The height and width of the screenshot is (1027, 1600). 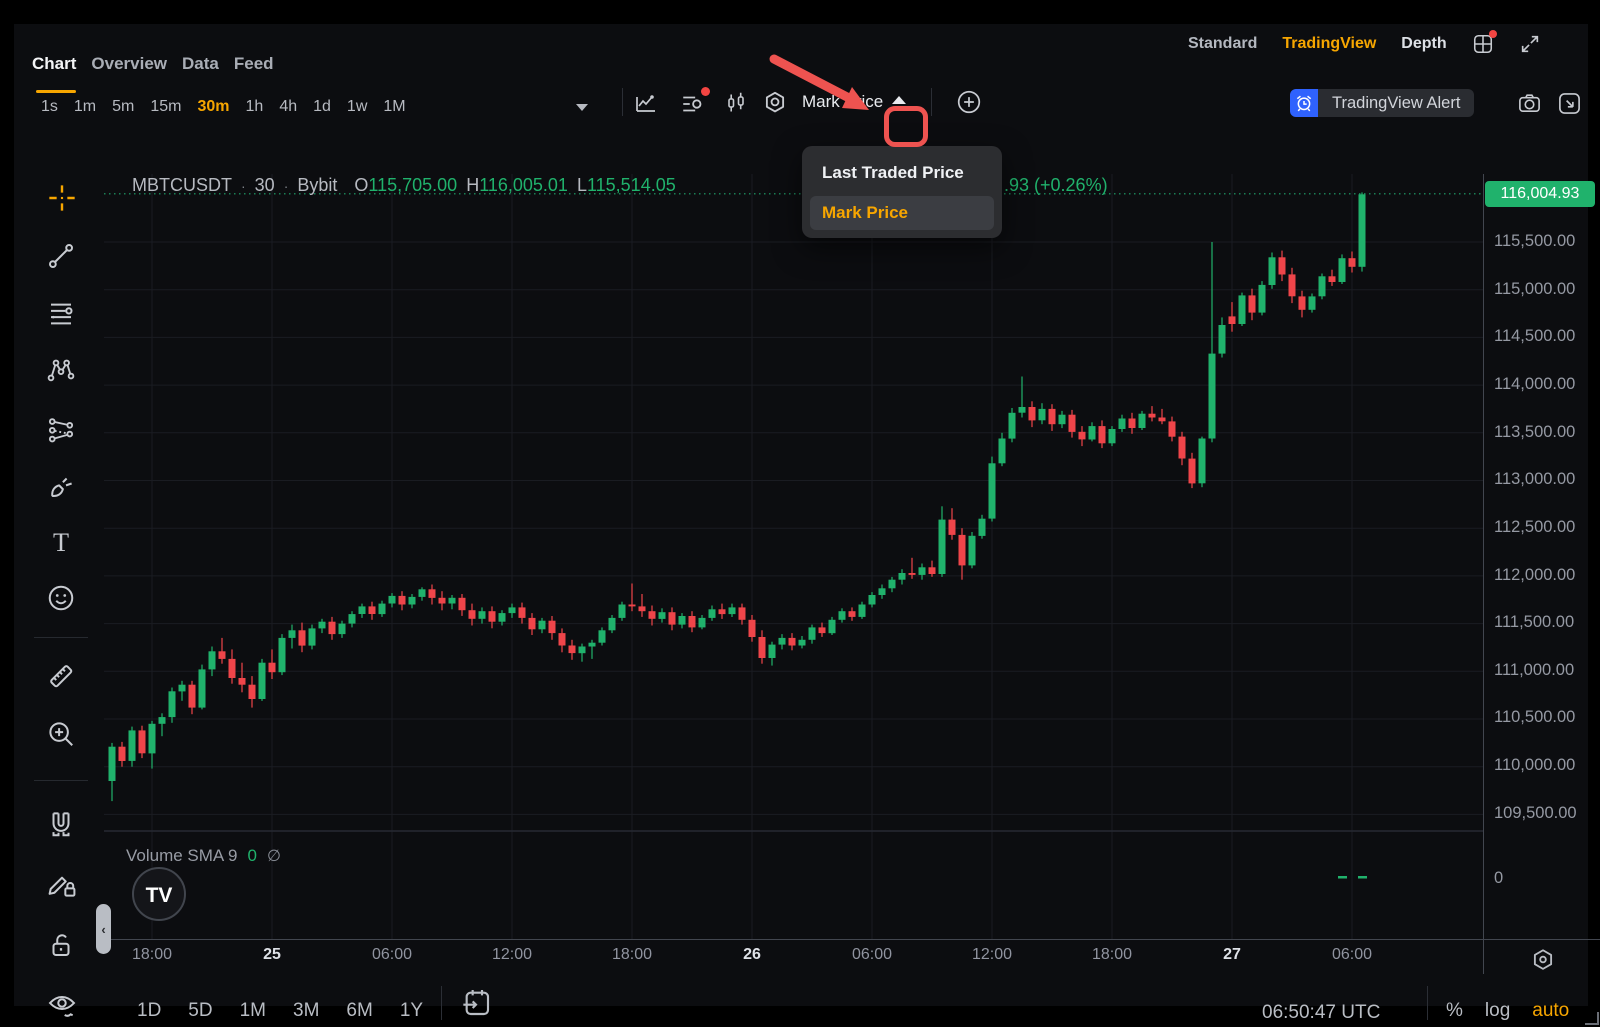 What do you see at coordinates (1535, 765) in the screenshot?
I see `price-axis-label: 110,000.00` at bounding box center [1535, 765].